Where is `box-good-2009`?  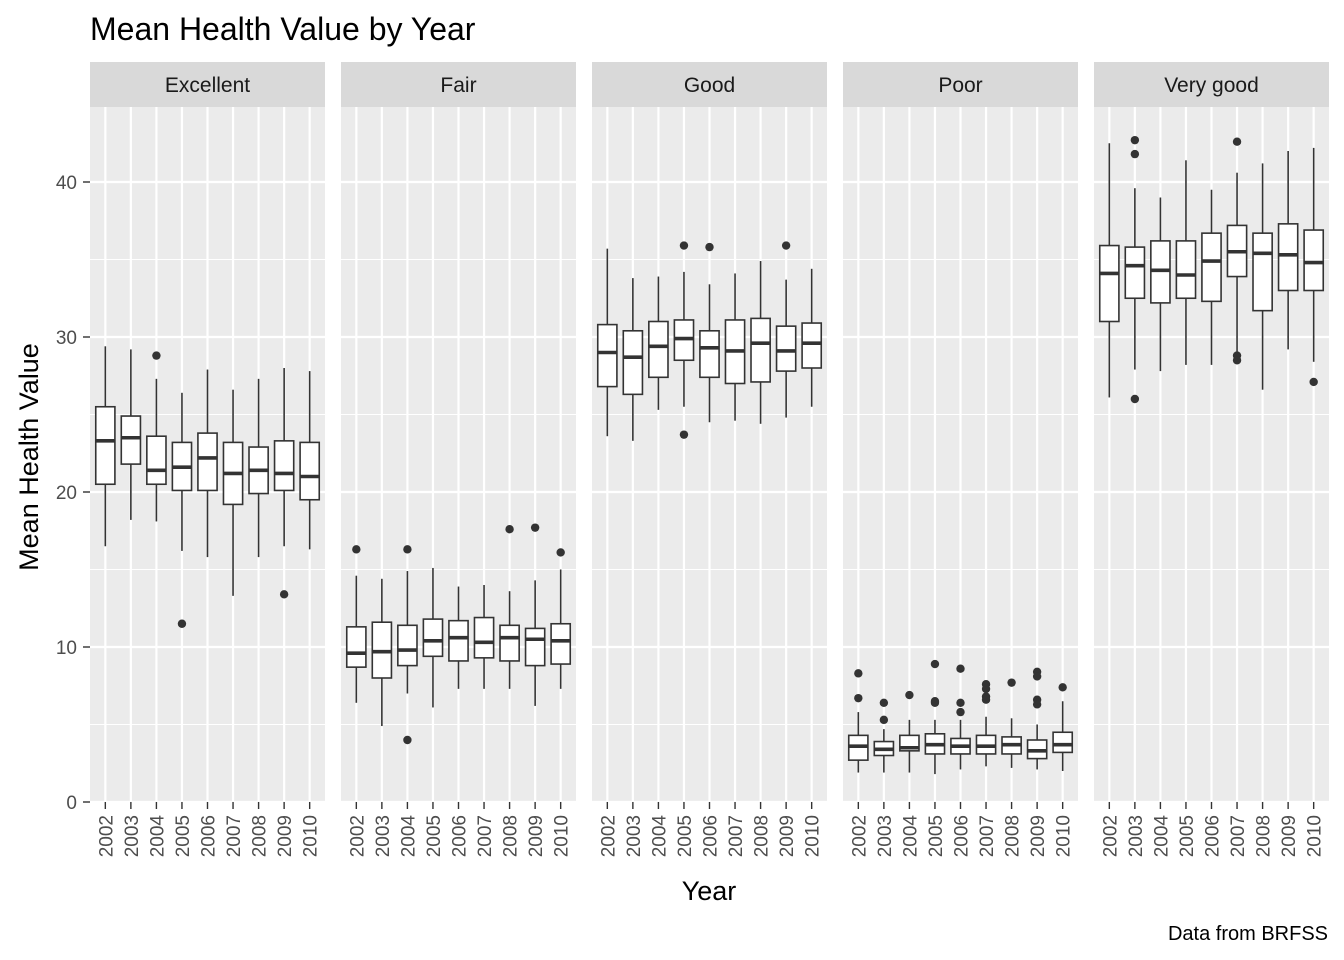
box-good-2009 is located at coordinates (786, 329).